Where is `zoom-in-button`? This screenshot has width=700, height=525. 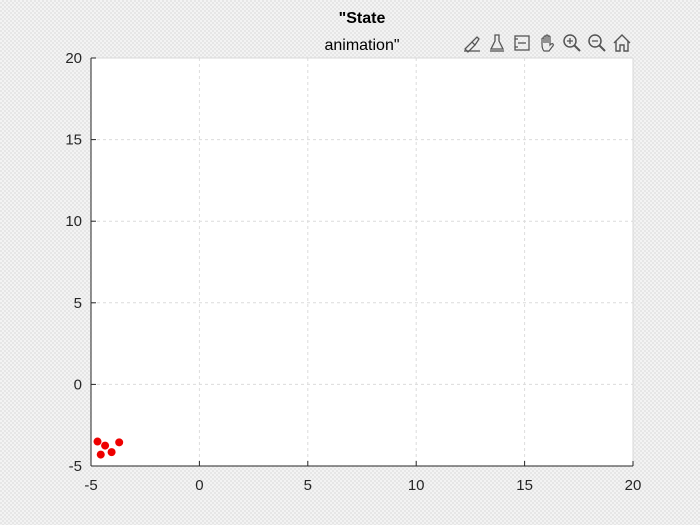 zoom-in-button is located at coordinates (572, 43).